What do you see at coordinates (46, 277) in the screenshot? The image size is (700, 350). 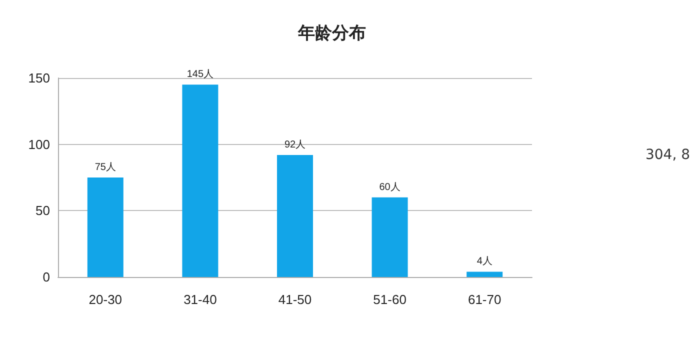 I see `y-tick-label: 0` at bounding box center [46, 277].